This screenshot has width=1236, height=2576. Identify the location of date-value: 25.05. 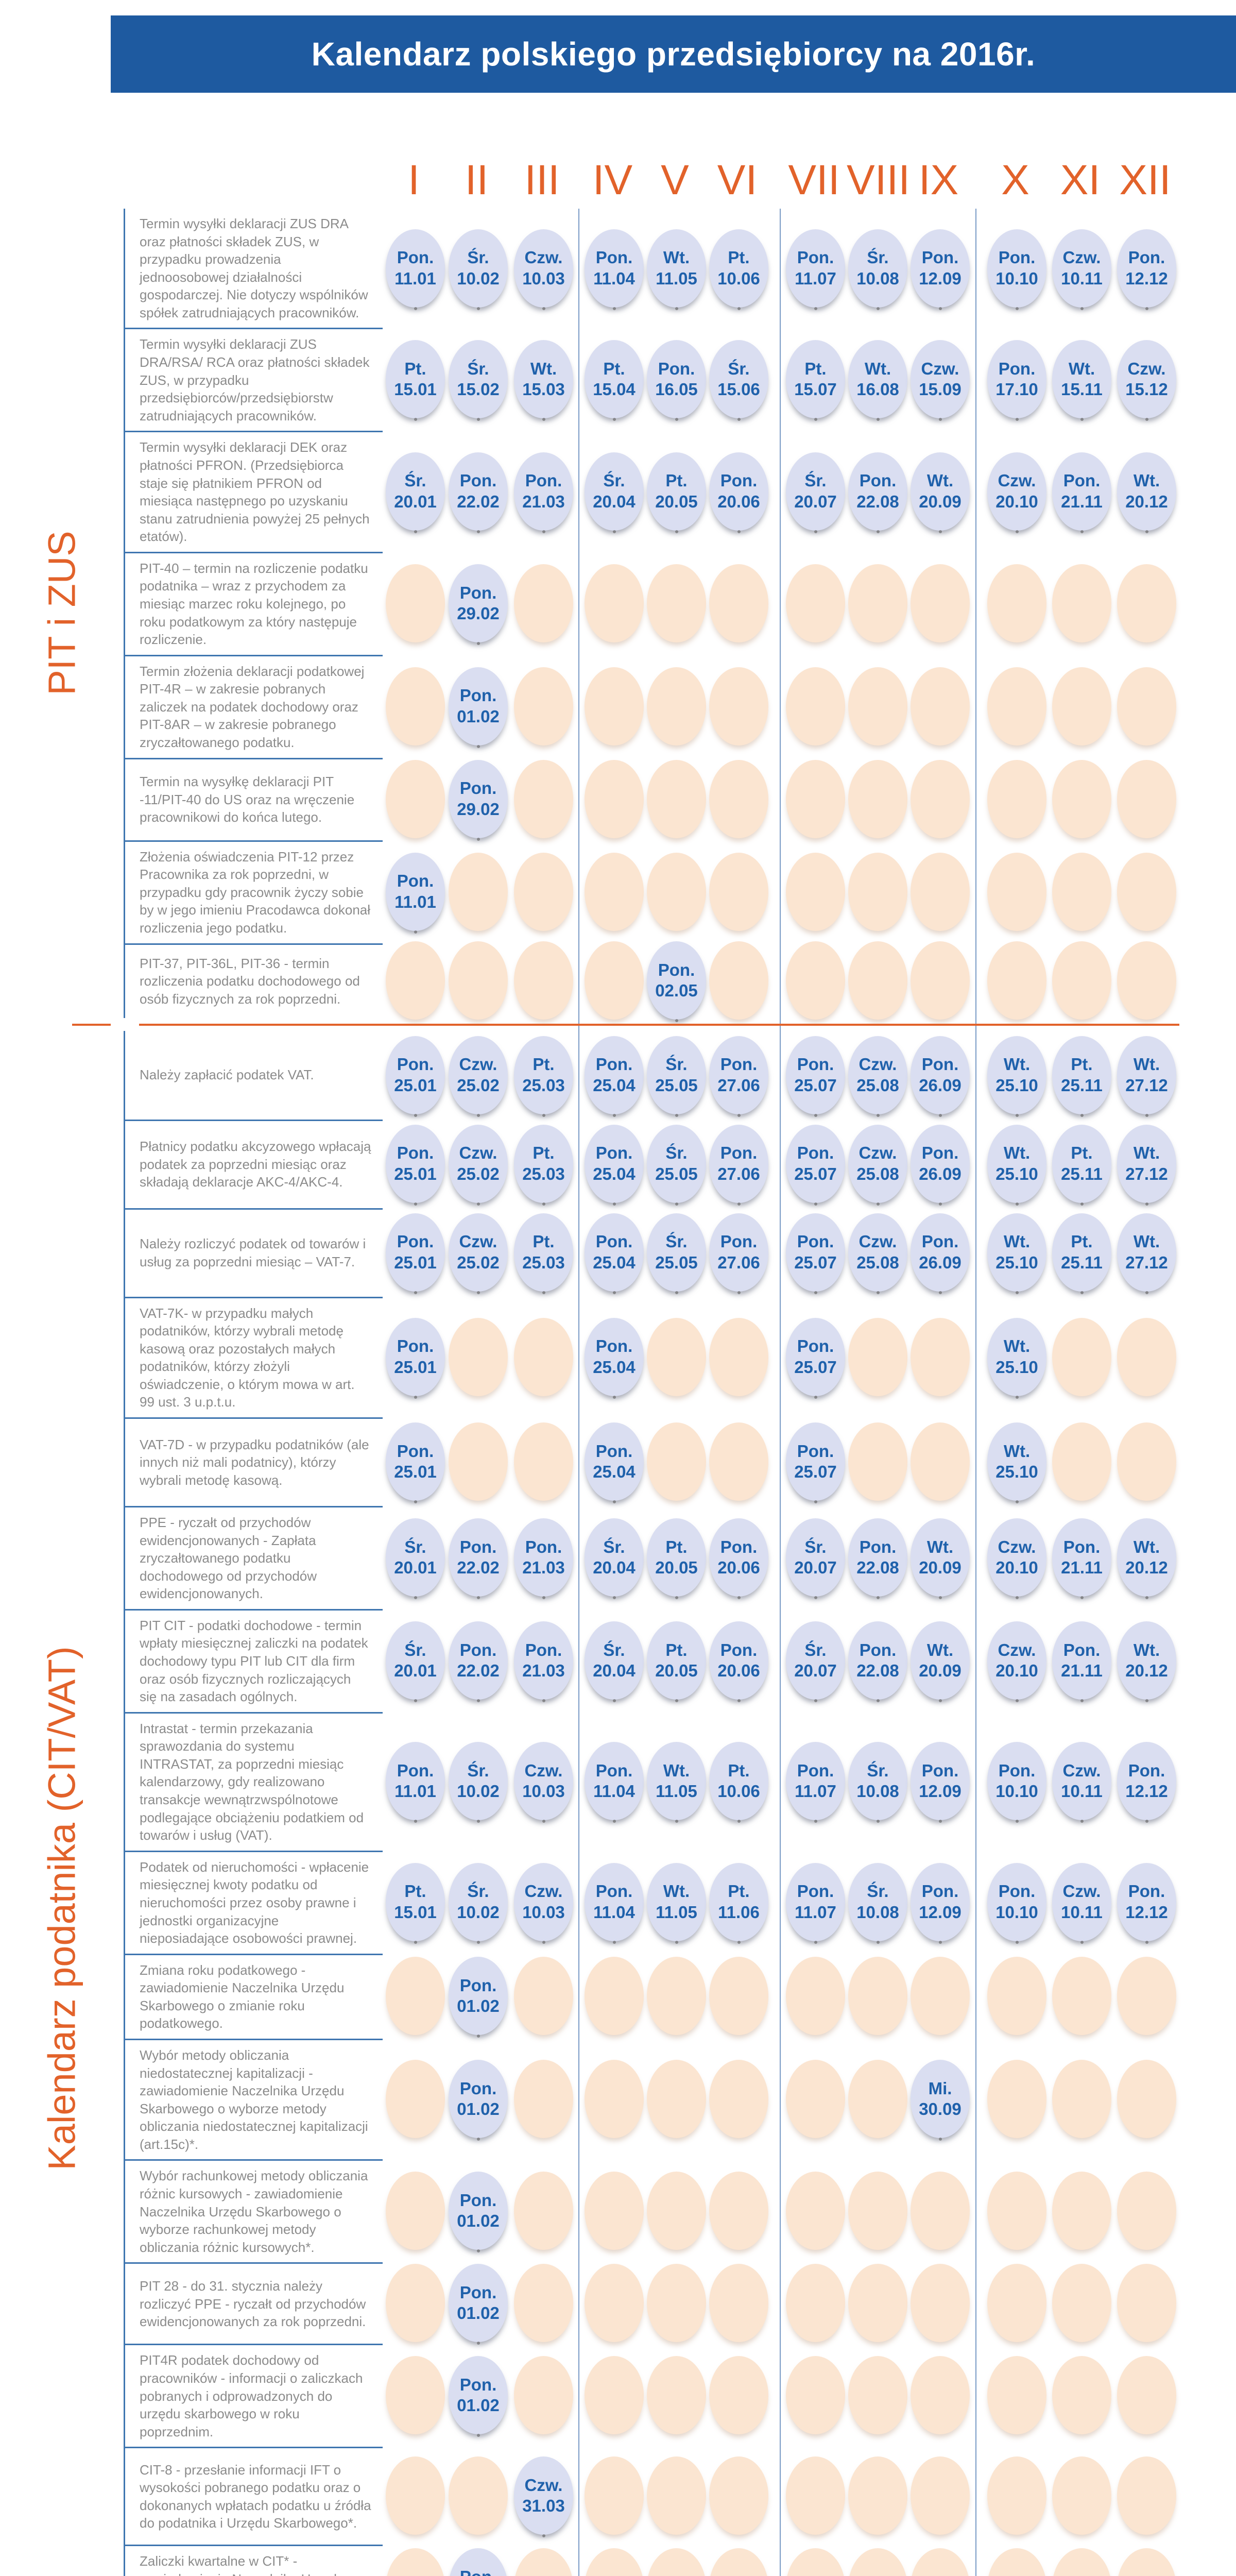
(676, 1085).